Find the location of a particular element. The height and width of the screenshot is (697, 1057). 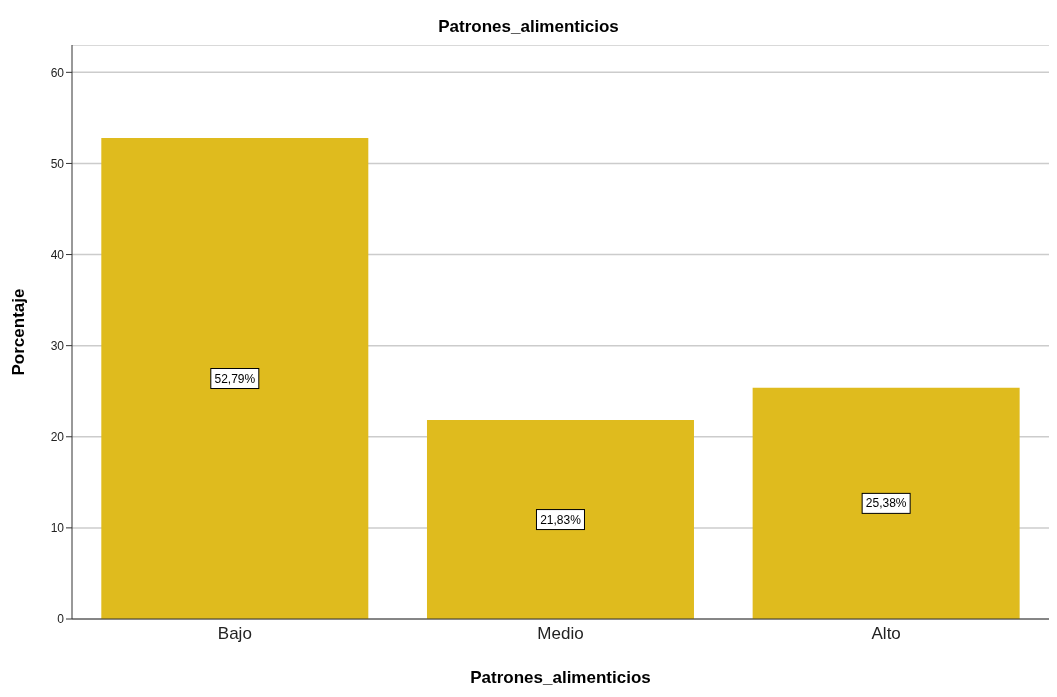

data-label: 25,38% is located at coordinates (886, 503).